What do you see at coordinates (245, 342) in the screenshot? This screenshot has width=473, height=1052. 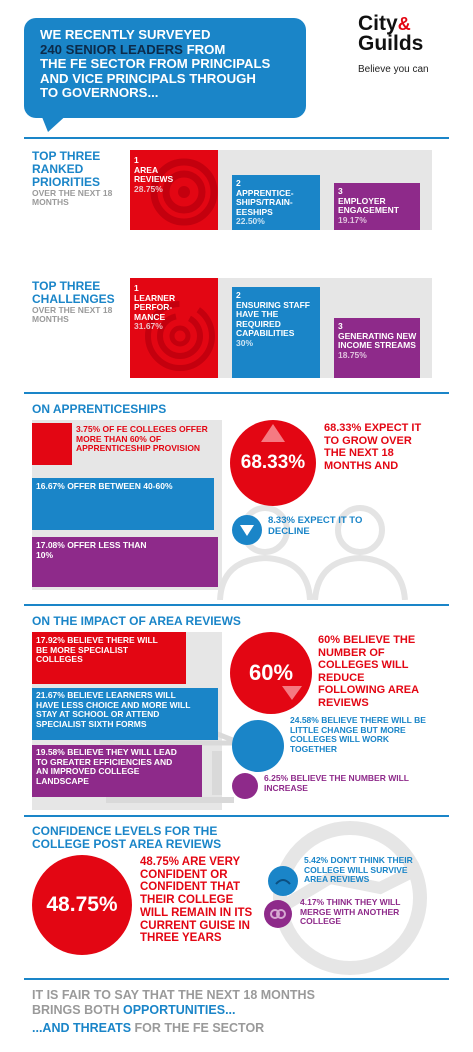 I see `challenge-2-pct: 30%` at bounding box center [245, 342].